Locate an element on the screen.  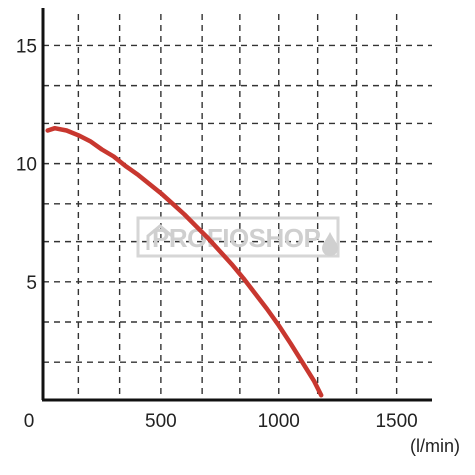
watermark-text: PROFIOSHOP is located at coordinates (236, 238).